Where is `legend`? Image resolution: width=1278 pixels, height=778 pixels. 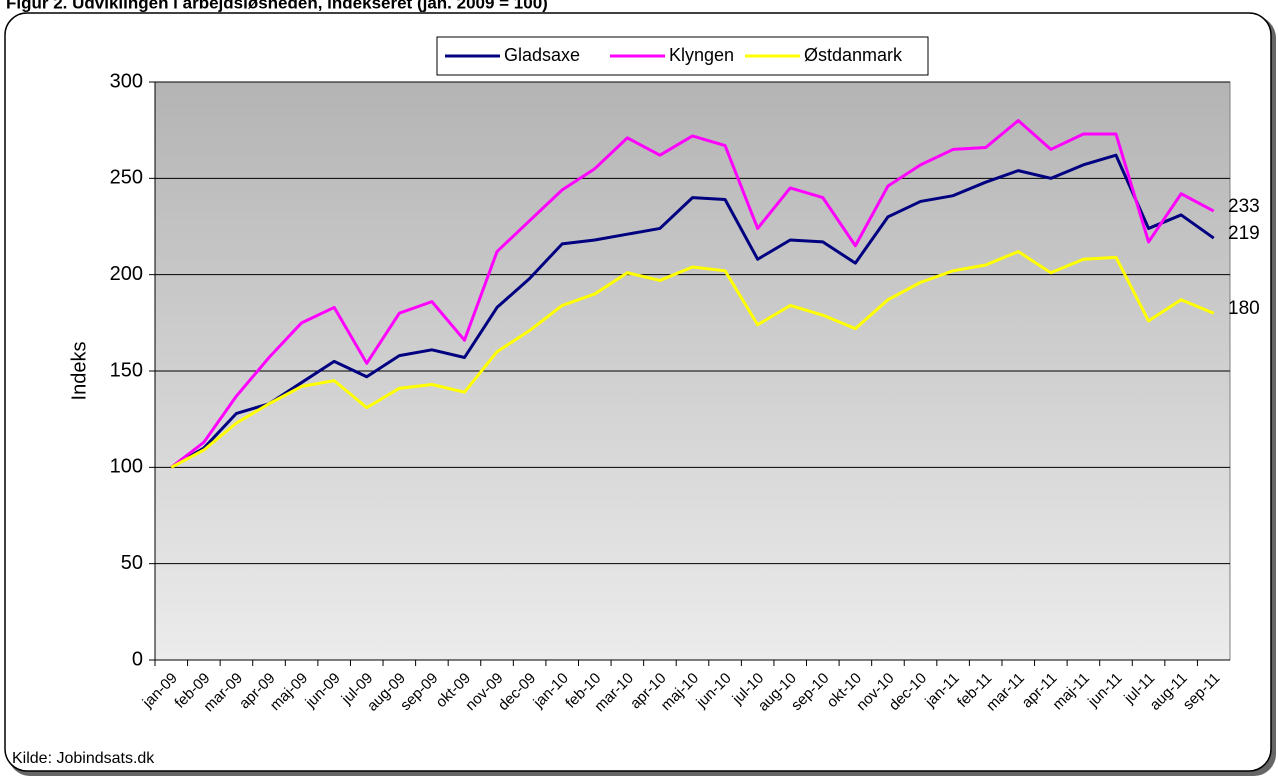 legend is located at coordinates (682, 56).